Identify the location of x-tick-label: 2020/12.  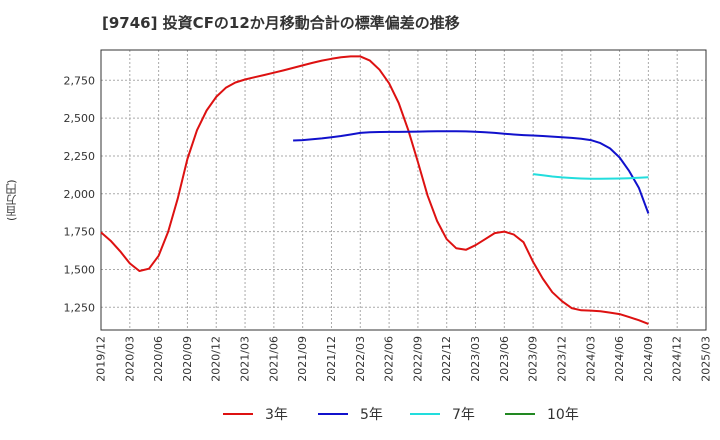
(216, 359).